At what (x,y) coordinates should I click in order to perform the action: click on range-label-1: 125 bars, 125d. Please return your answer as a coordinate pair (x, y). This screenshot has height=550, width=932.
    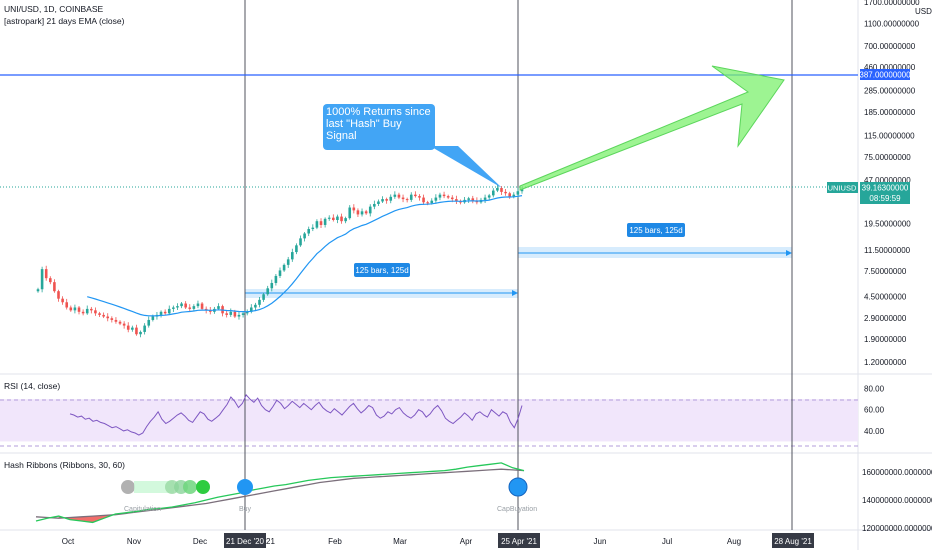
    Looking at the image, I should click on (381, 270).